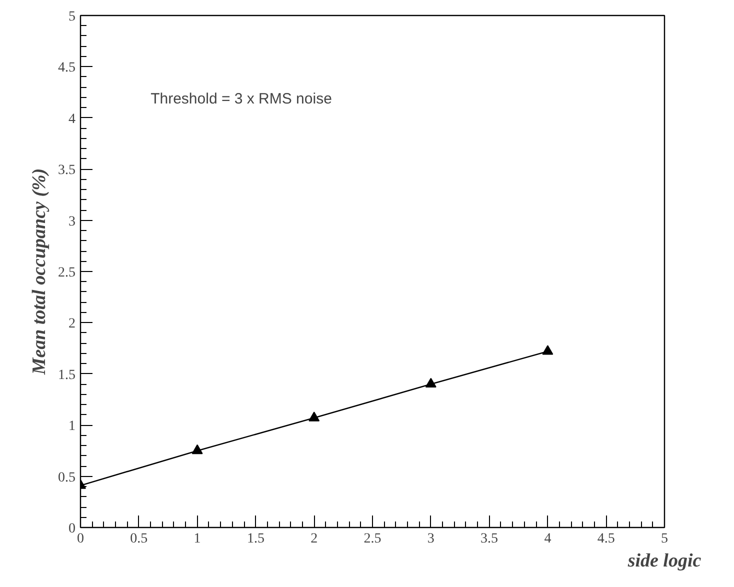  What do you see at coordinates (373, 539) in the screenshot?
I see `x-tick-label: 2.5` at bounding box center [373, 539].